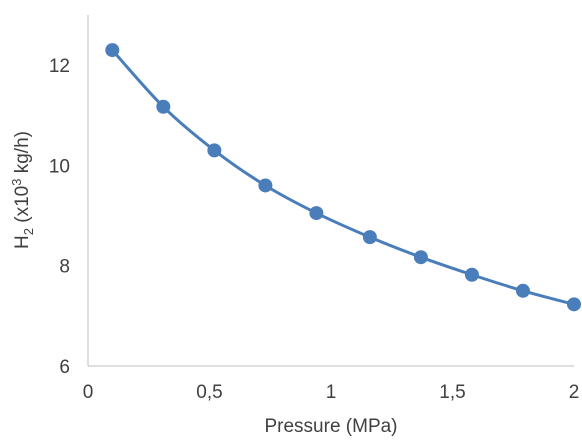 The height and width of the screenshot is (441, 582). Describe the element at coordinates (22, 242) in the screenshot. I see `y-axis-title-prefix: H` at that location.